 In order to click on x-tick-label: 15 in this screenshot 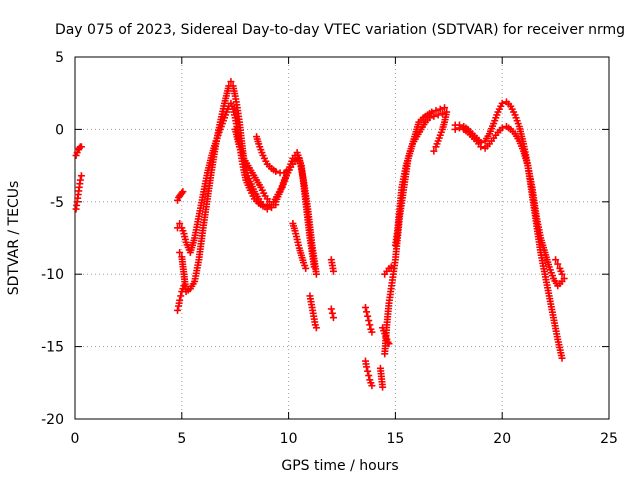, I will do `click(395, 439)`.